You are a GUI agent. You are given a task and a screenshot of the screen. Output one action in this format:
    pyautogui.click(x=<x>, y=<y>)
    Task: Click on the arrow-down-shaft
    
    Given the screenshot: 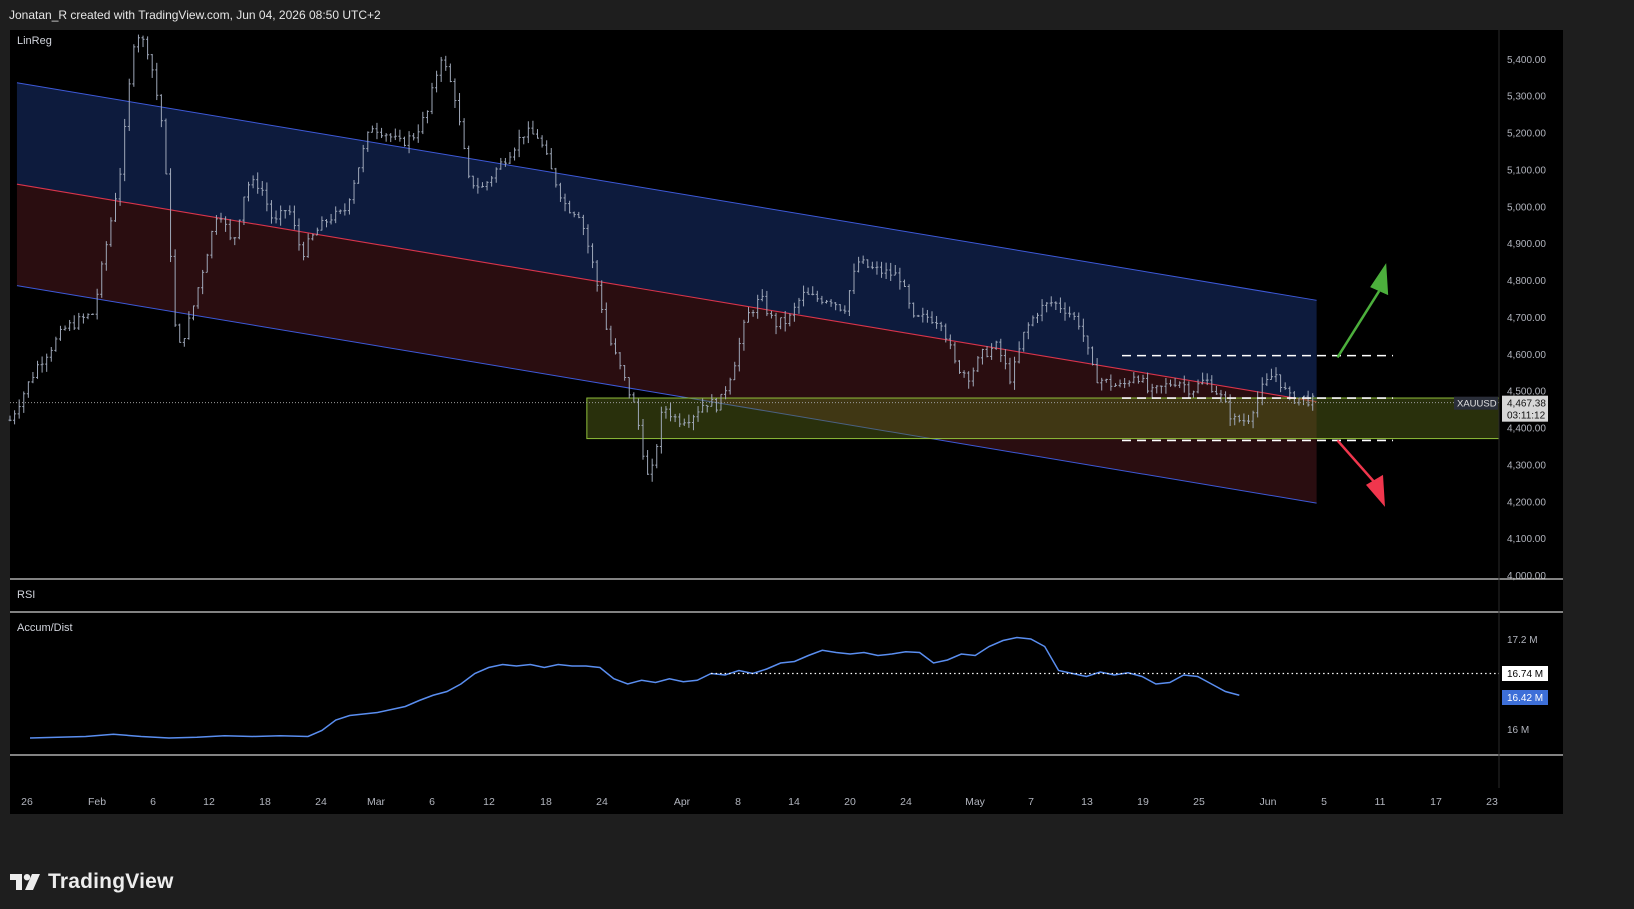 What is the action you would take?
    pyautogui.click(x=1356, y=461)
    